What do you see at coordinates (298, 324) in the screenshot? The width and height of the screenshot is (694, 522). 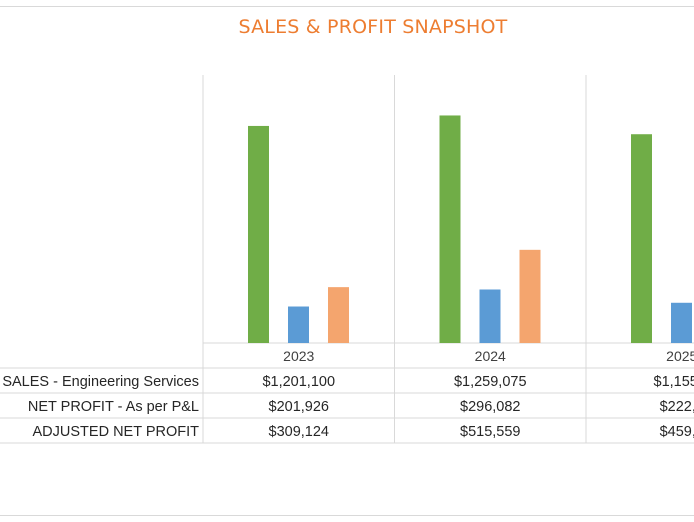 I see `bar-2-2023` at bounding box center [298, 324].